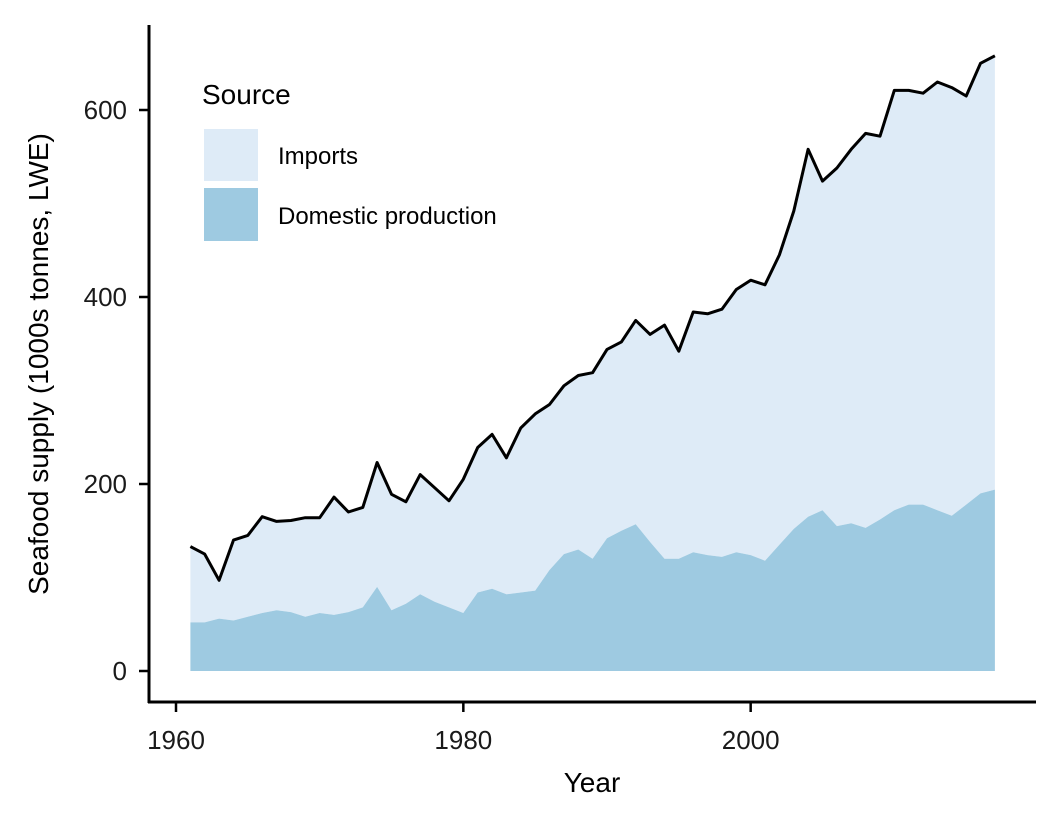 This screenshot has height=826, width=1062. What do you see at coordinates (105, 110) in the screenshot?
I see `y-tick-label: 600` at bounding box center [105, 110].